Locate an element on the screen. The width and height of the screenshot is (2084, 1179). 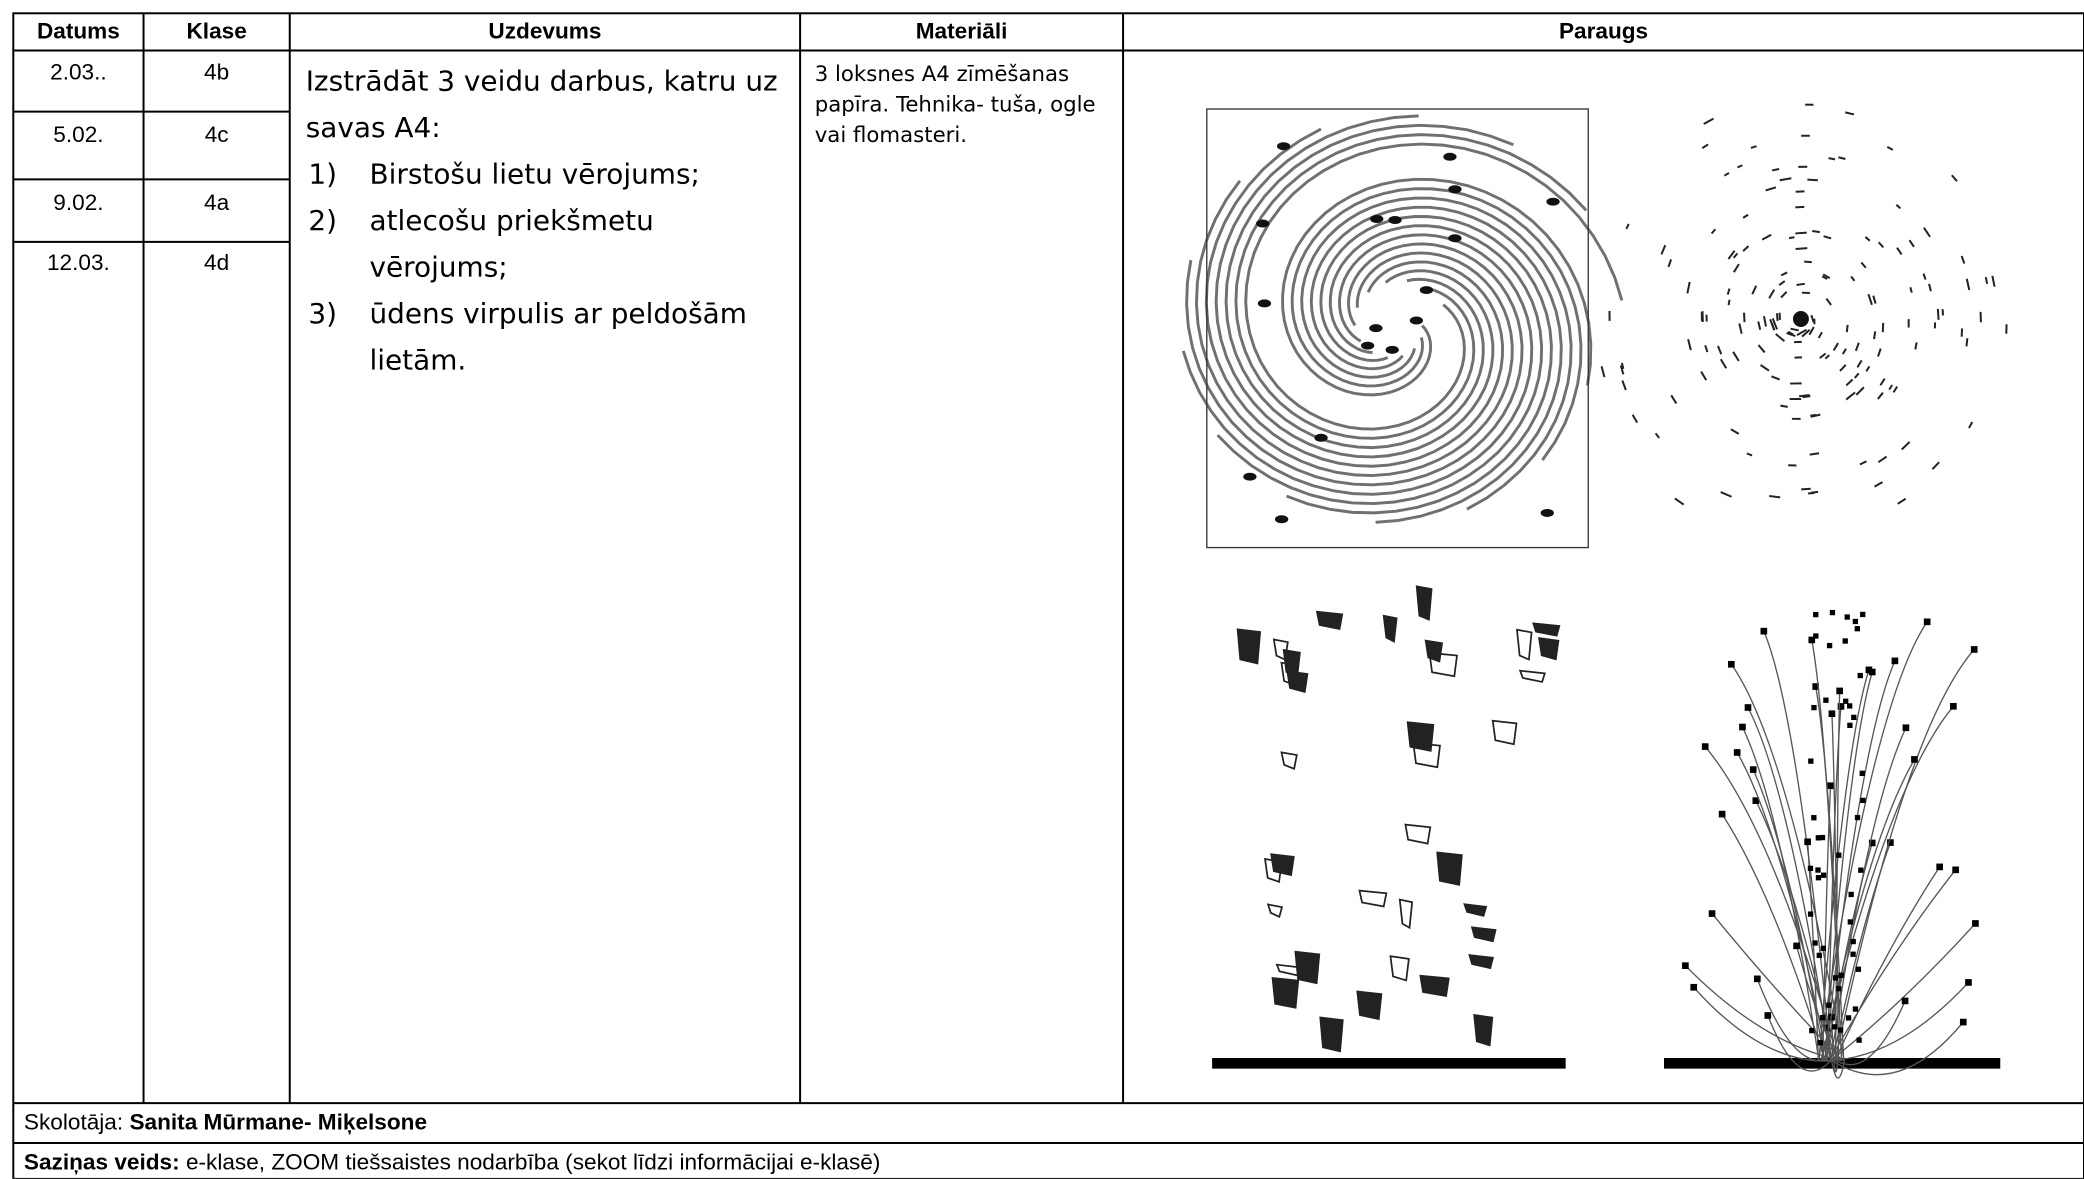
class: 4b is located at coordinates (217, 72).